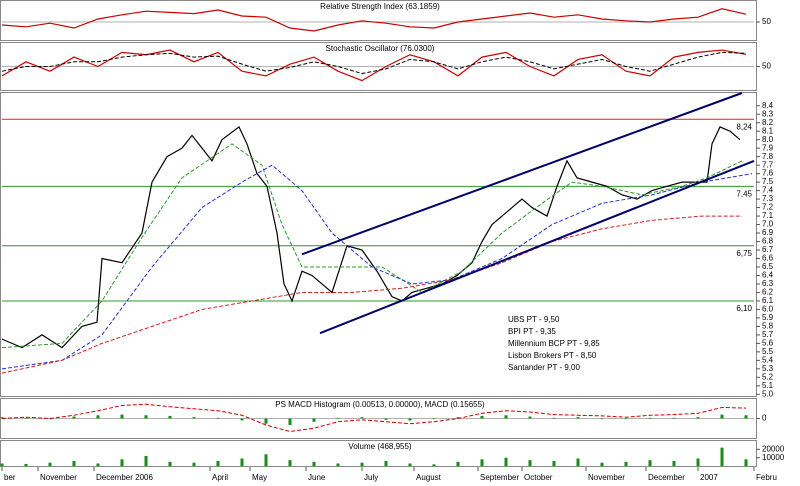  What do you see at coordinates (380, 6) in the screenshot?
I see `panel-title: Relative Strength Index (63.1859)` at bounding box center [380, 6].